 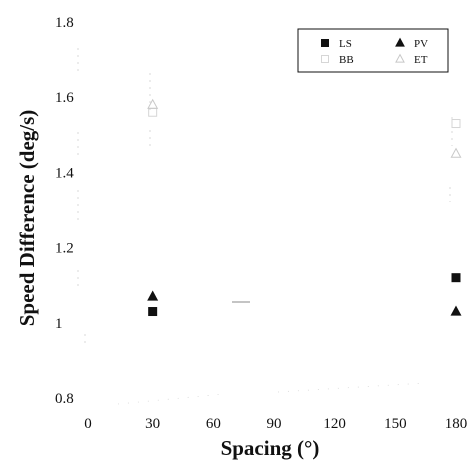 What do you see at coordinates (395, 424) in the screenshot?
I see `x-tick-label: 150` at bounding box center [395, 424].